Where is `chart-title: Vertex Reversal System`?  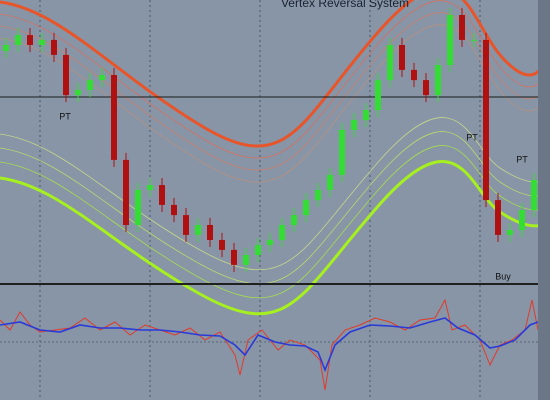 chart-title: Vertex Reversal System is located at coordinates (345, 5).